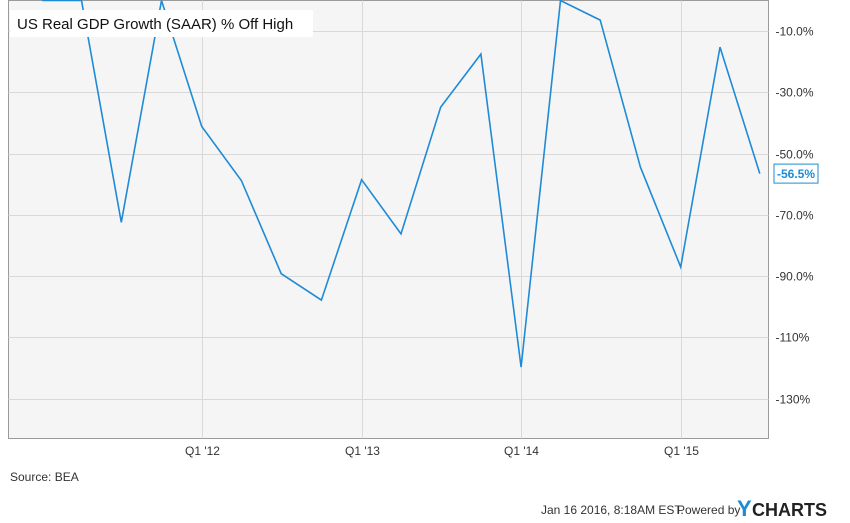 The image size is (850, 523). I want to click on y-tick-label: -90.0%, so click(795, 277).